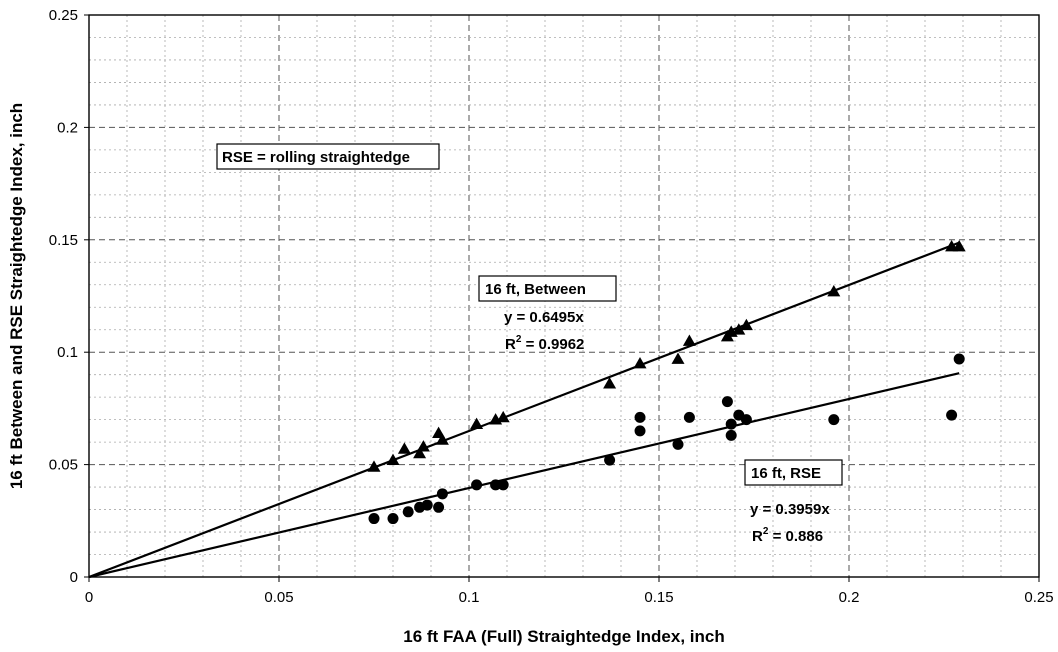 Image resolution: width=1058 pixels, height=652 pixels. Describe the element at coordinates (67, 127) in the screenshot. I see `y-tick-label: 0.2` at that location.